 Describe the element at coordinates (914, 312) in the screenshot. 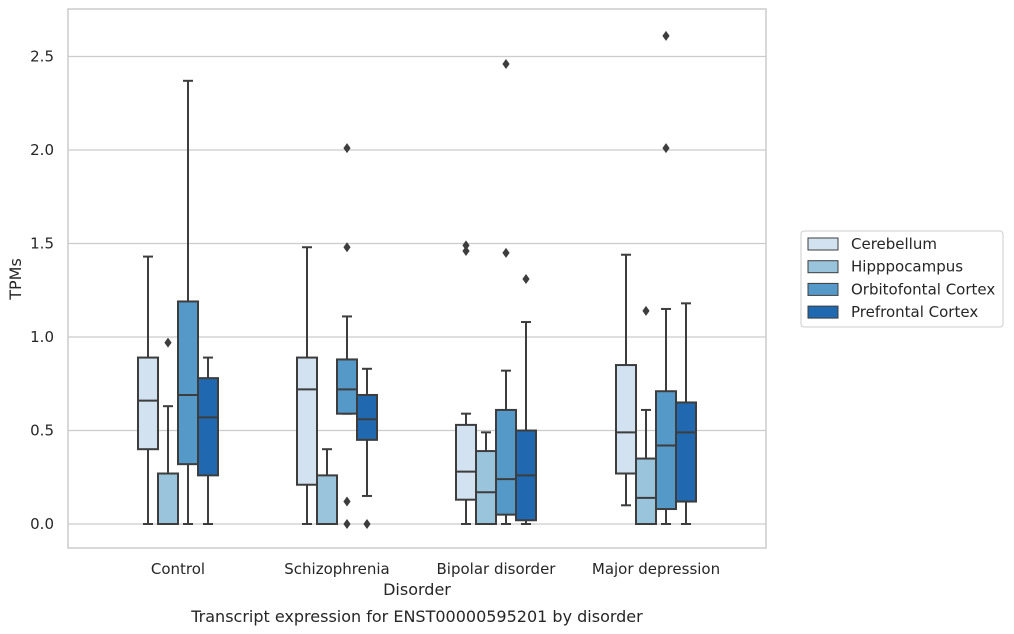

I see `legend-label: Prefrontal Cortex` at that location.